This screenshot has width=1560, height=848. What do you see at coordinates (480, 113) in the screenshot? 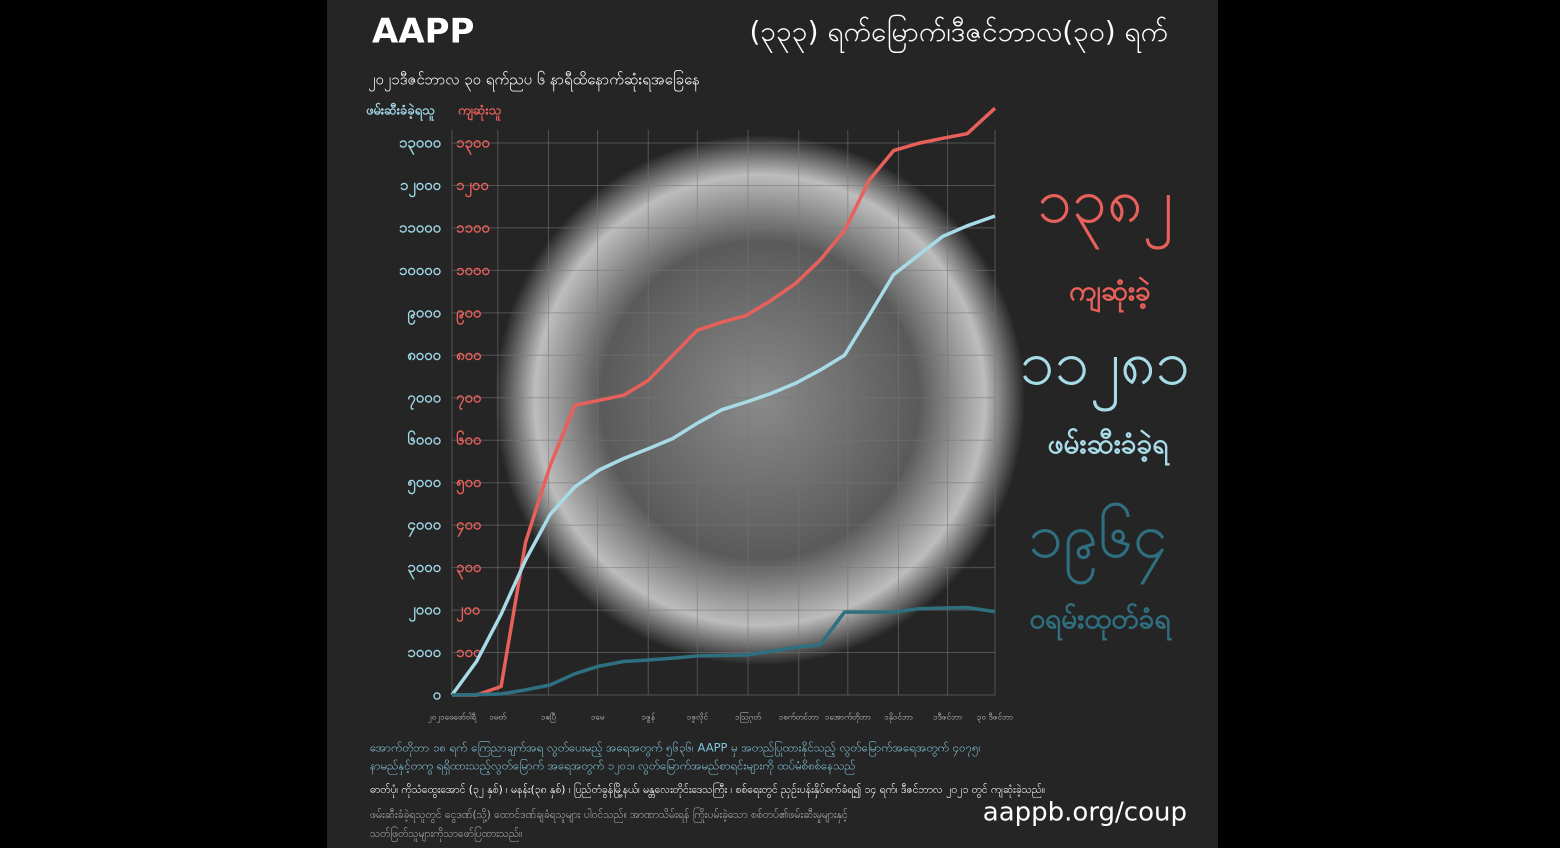
I see `y2-axis-label: ကျဆုံးသူ` at bounding box center [480, 113].